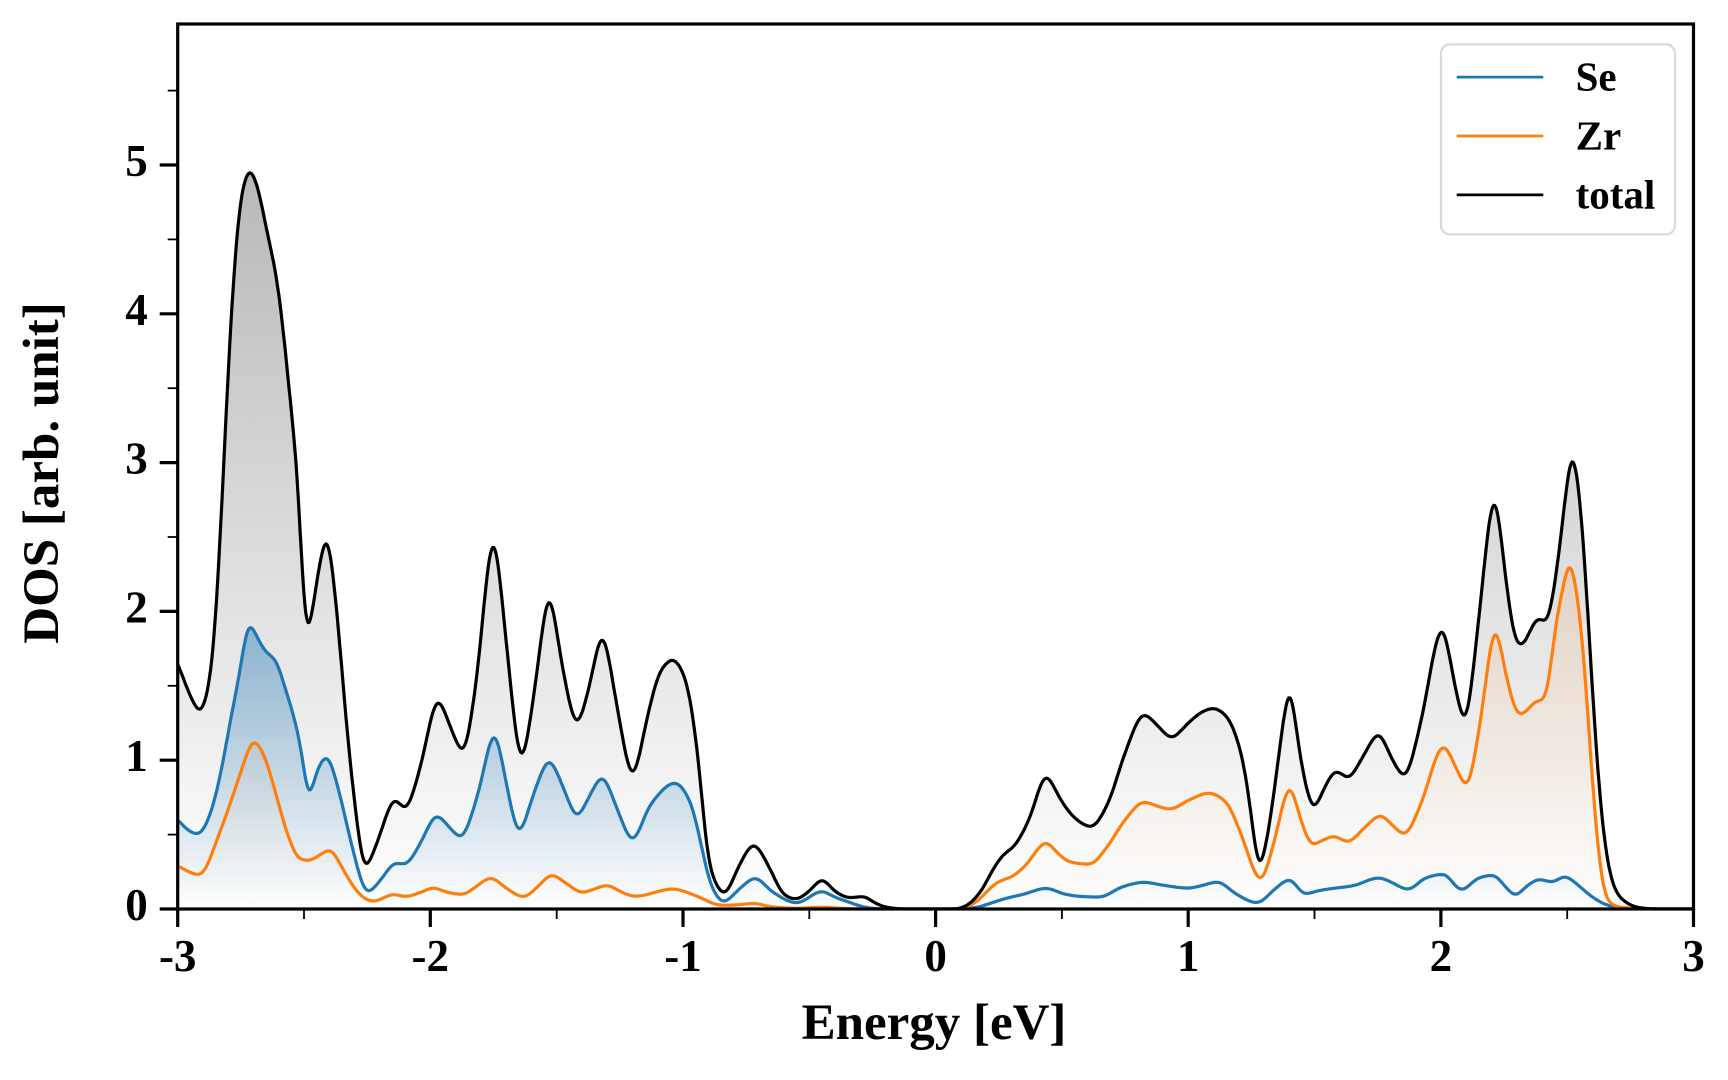 Image resolution: width=1728 pixels, height=1080 pixels. What do you see at coordinates (1596, 77) in the screenshot?
I see `svg-text: Se` at bounding box center [1596, 77].